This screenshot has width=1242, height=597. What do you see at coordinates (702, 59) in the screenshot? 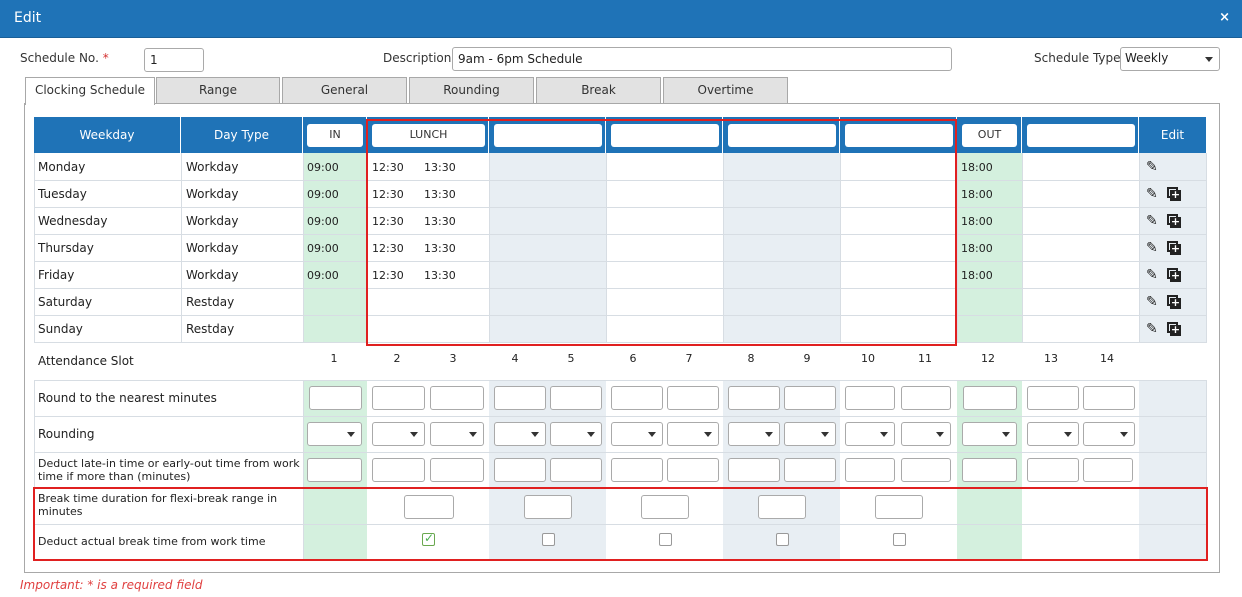
I see `description-input: 9am - 6pm Schedule` at bounding box center [702, 59].